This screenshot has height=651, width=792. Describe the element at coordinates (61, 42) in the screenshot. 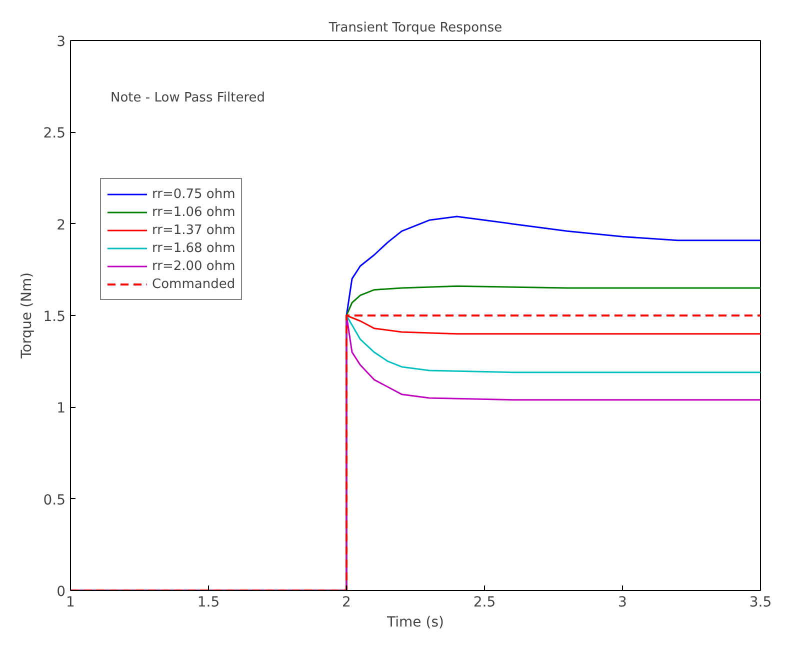

I see `y-tick-label: 3` at that location.